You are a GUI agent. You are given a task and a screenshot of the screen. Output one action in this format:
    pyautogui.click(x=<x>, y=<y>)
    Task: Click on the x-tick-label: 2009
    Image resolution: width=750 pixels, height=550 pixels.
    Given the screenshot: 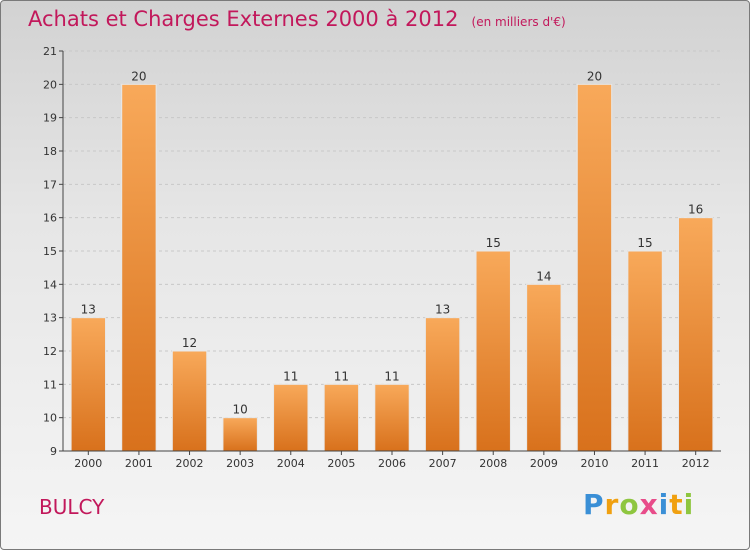 What is the action you would take?
    pyautogui.click(x=544, y=463)
    